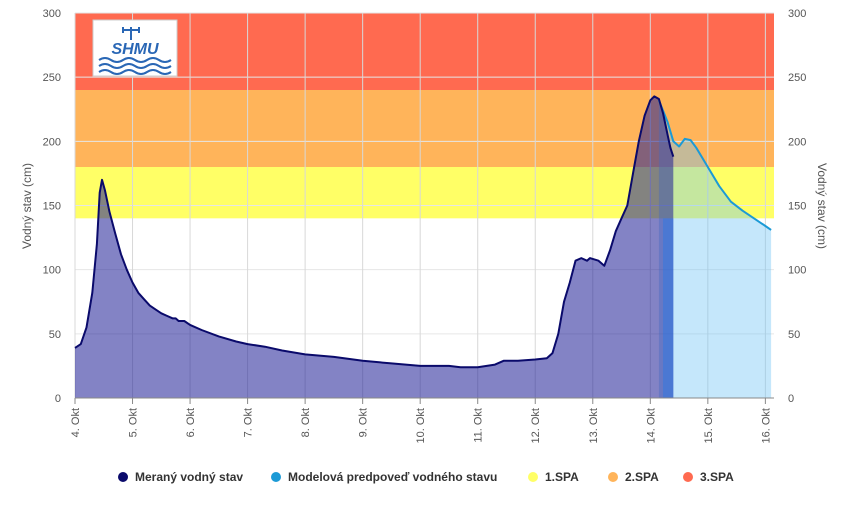  I want to click on x-tick-label: 9. Okt, so click(364, 422).